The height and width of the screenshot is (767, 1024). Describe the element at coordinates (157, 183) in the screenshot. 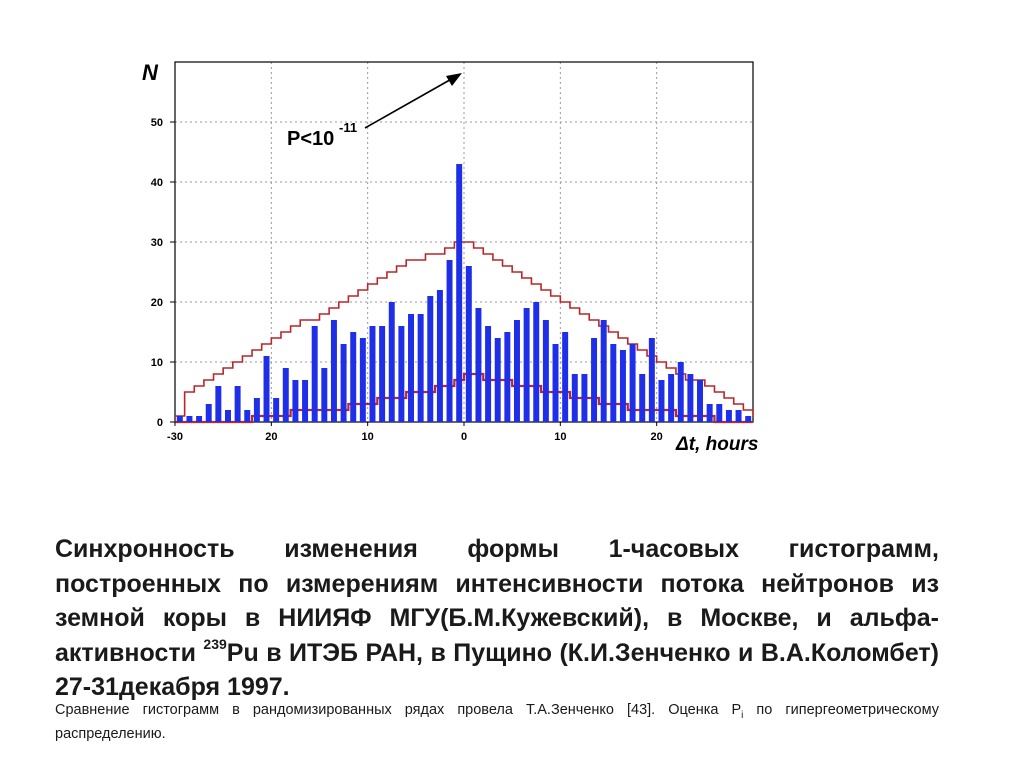

I see `y-tick-label: 40` at that location.